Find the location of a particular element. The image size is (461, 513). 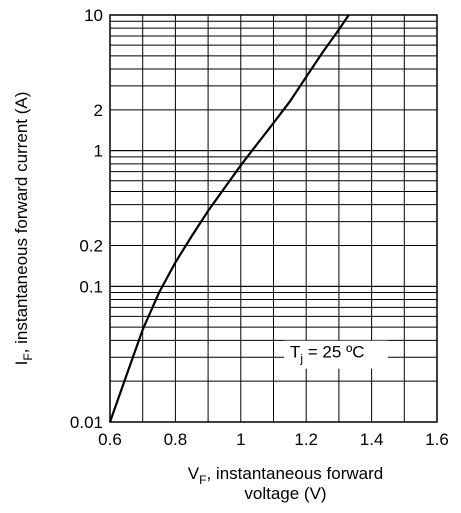

y-tick-label: 10 is located at coordinates (93, 15).